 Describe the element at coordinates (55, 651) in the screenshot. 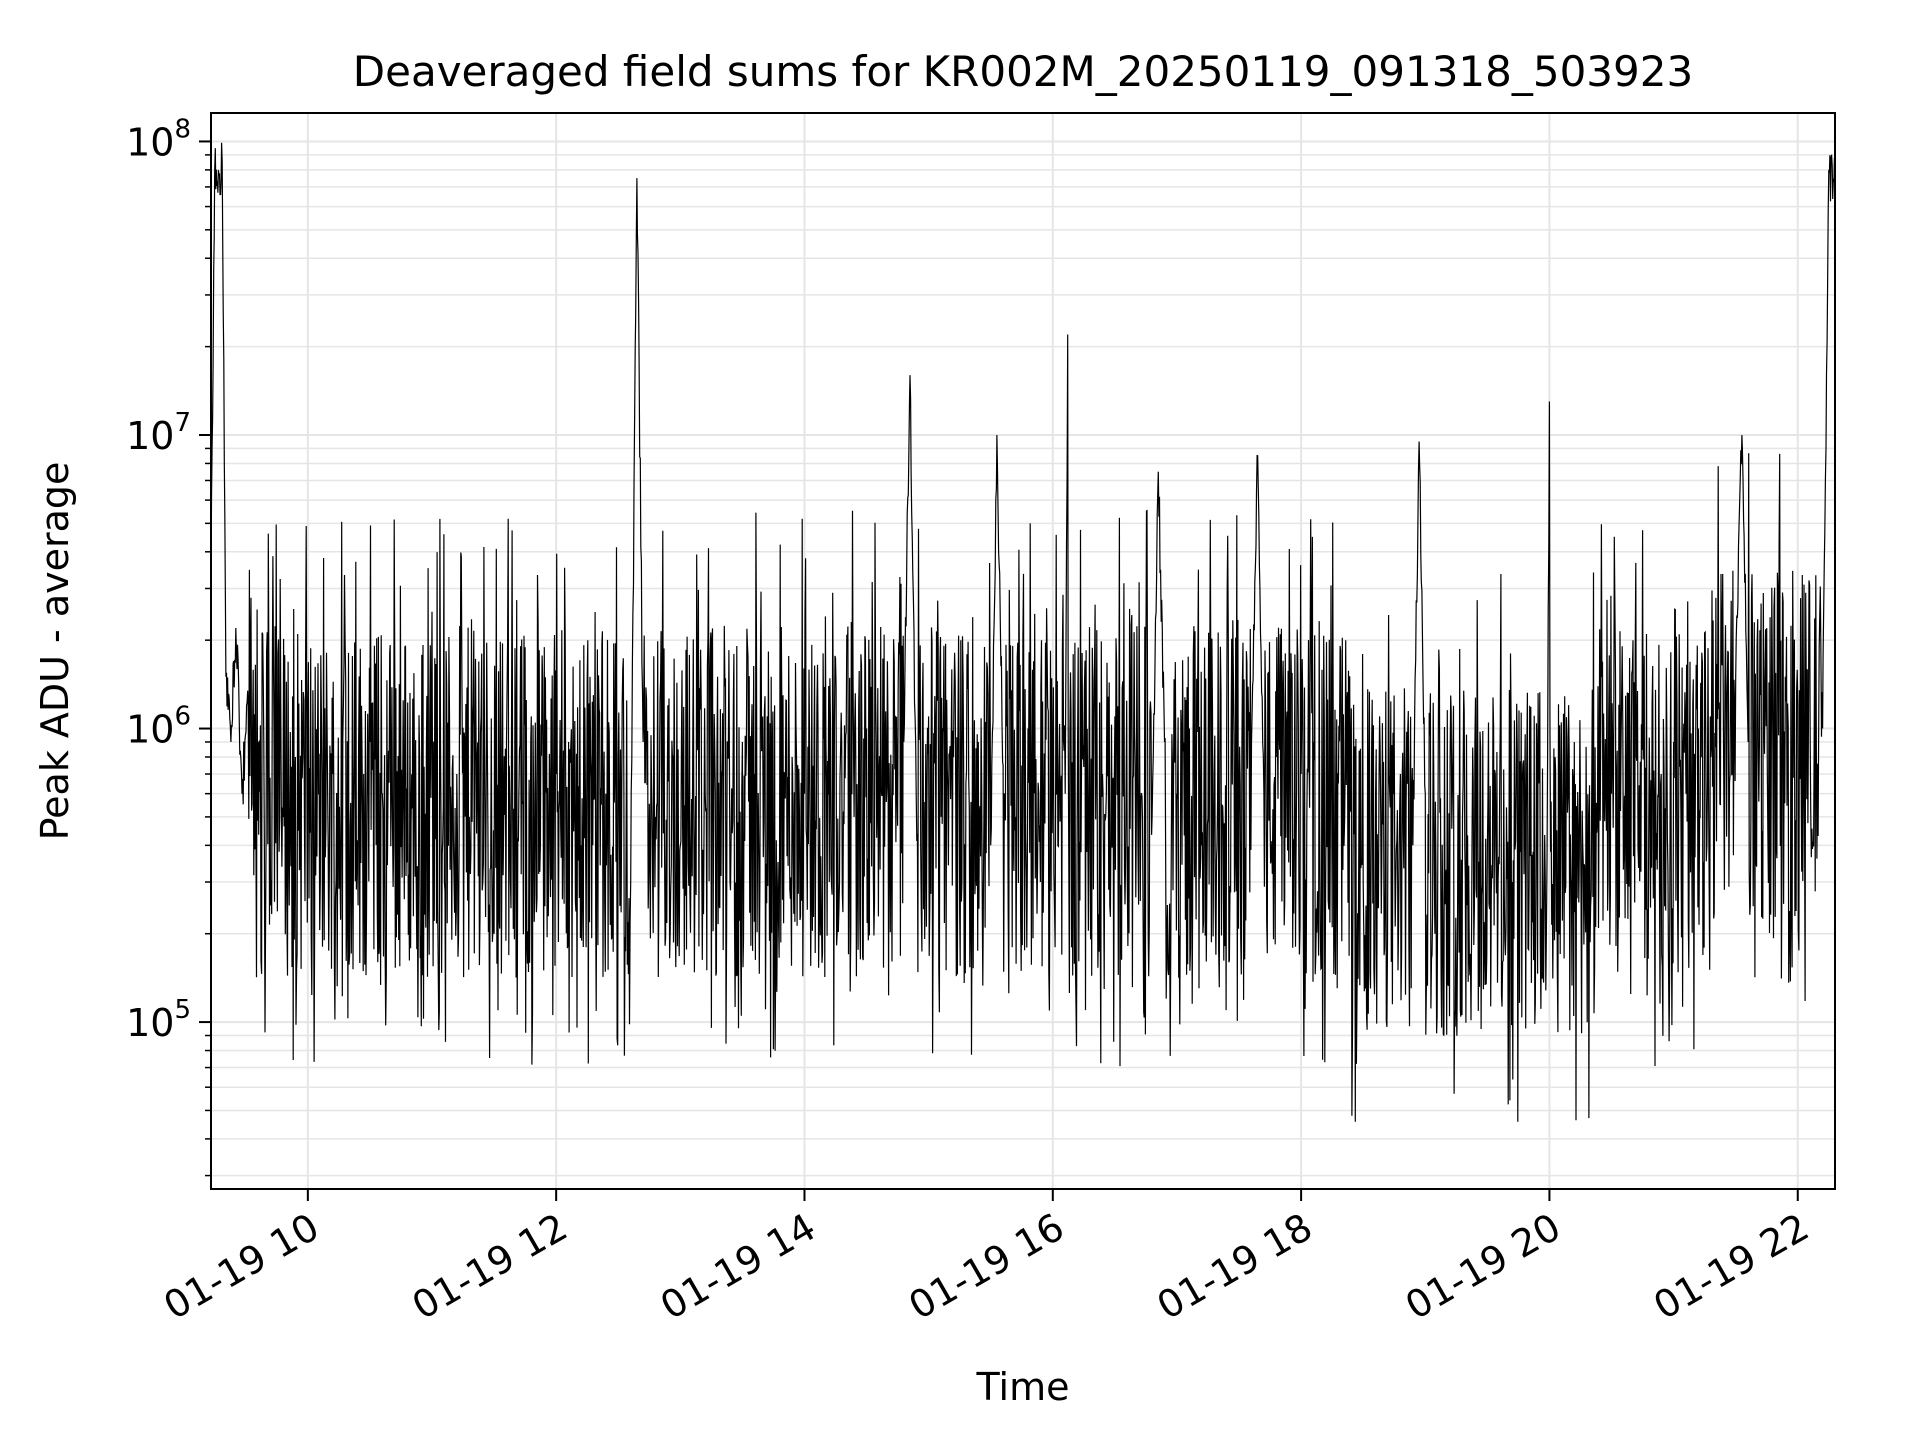

I see `y-axis-label: Peak ADU - average` at that location.